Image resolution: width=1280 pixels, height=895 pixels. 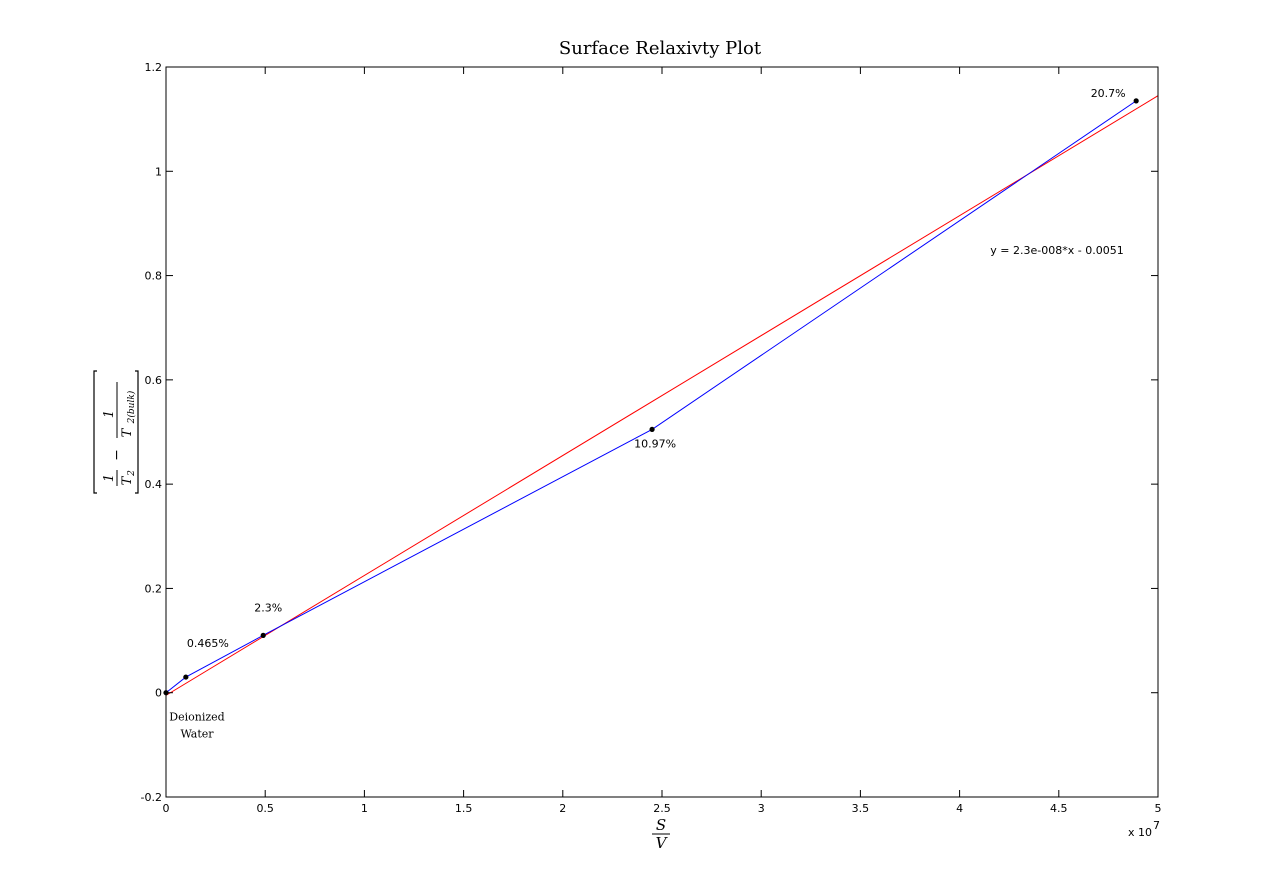 What do you see at coordinates (154, 380) in the screenshot?
I see `y-tick-label: 0.6` at bounding box center [154, 380].